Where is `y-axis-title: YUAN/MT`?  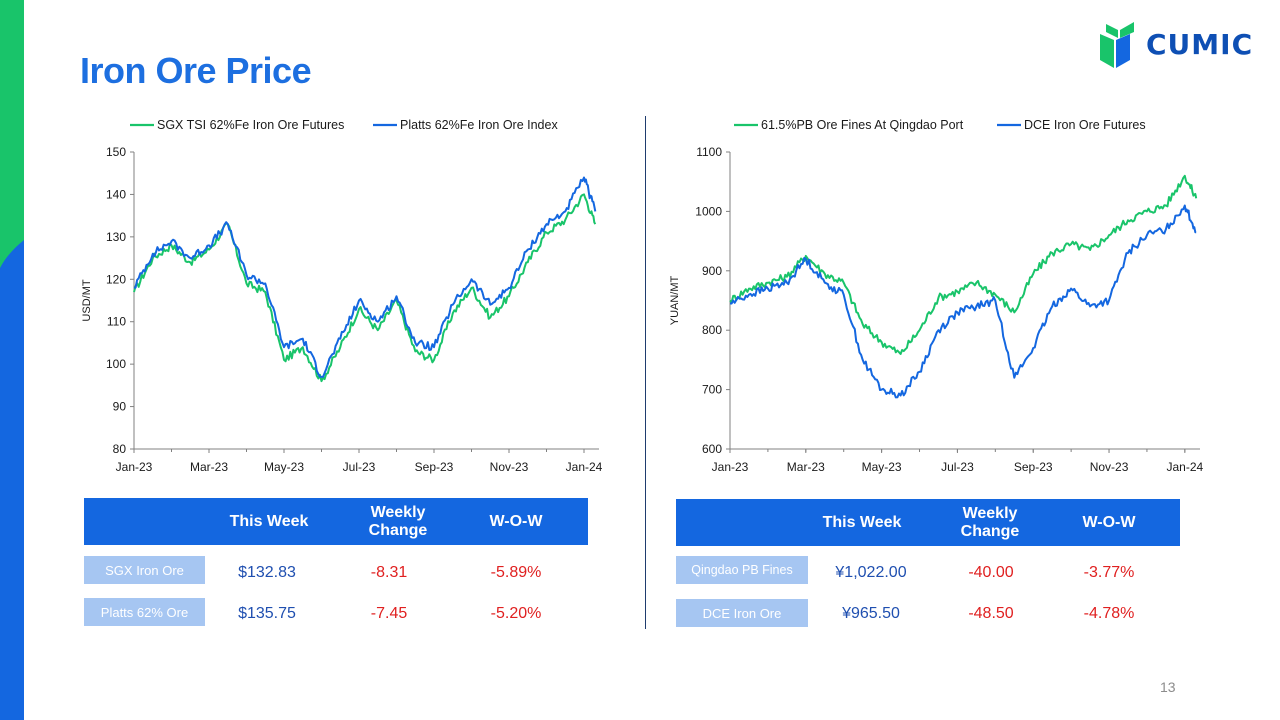 y-axis-title: YUAN/MT is located at coordinates (675, 300).